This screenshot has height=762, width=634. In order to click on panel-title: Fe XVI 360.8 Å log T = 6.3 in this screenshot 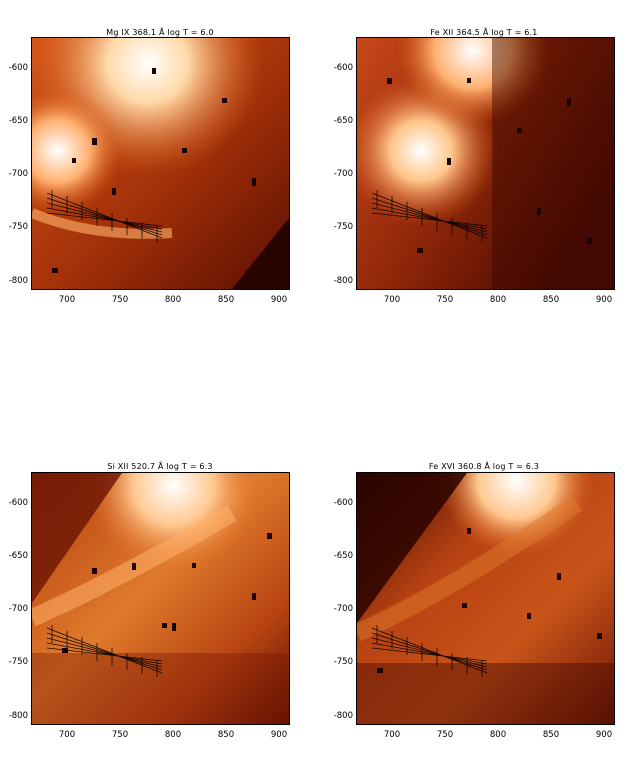, I will do `click(484, 466)`.